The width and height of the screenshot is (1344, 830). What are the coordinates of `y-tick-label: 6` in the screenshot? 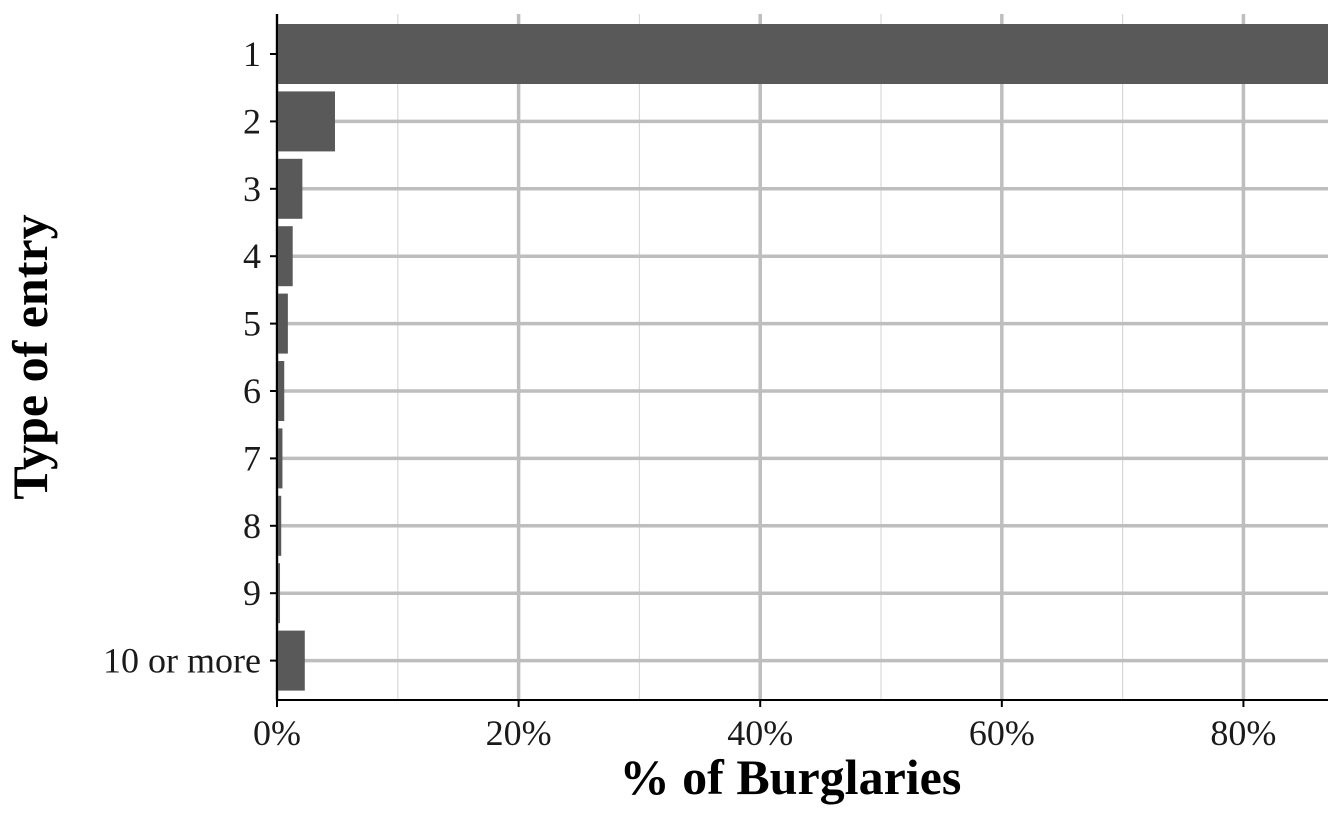 It's located at (252, 391).